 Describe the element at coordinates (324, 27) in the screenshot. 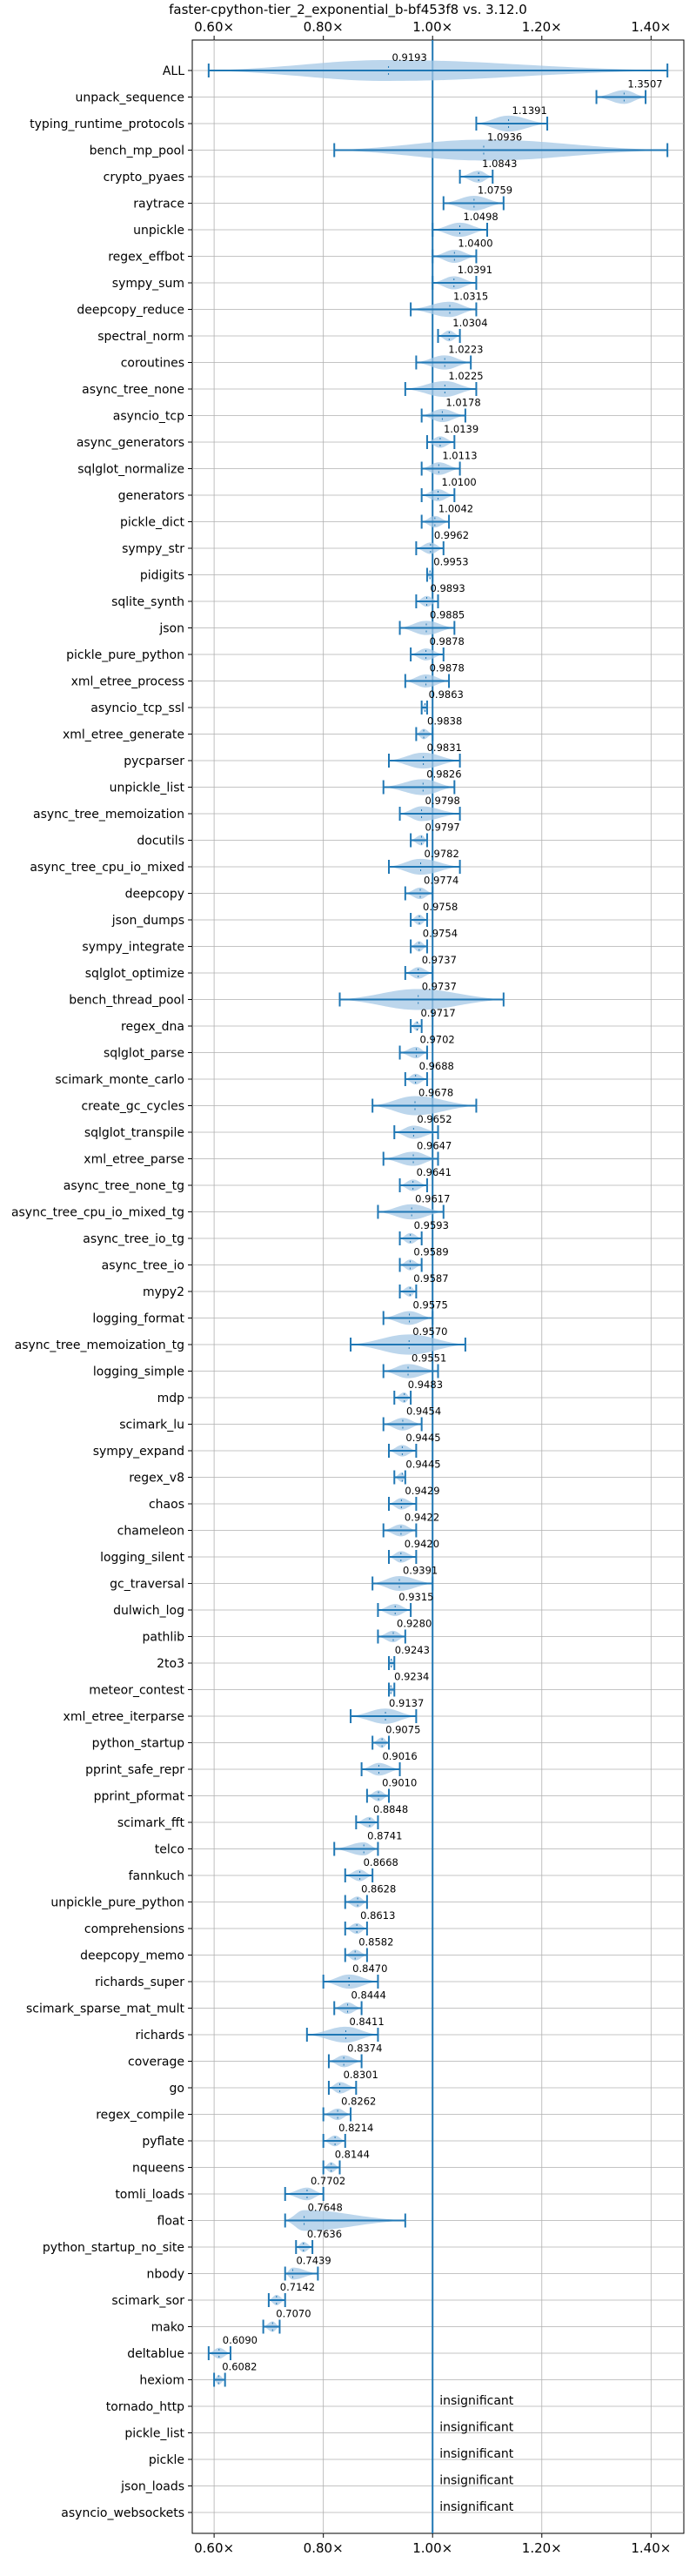

I see `x-tick-label-top: 0.80×` at that location.